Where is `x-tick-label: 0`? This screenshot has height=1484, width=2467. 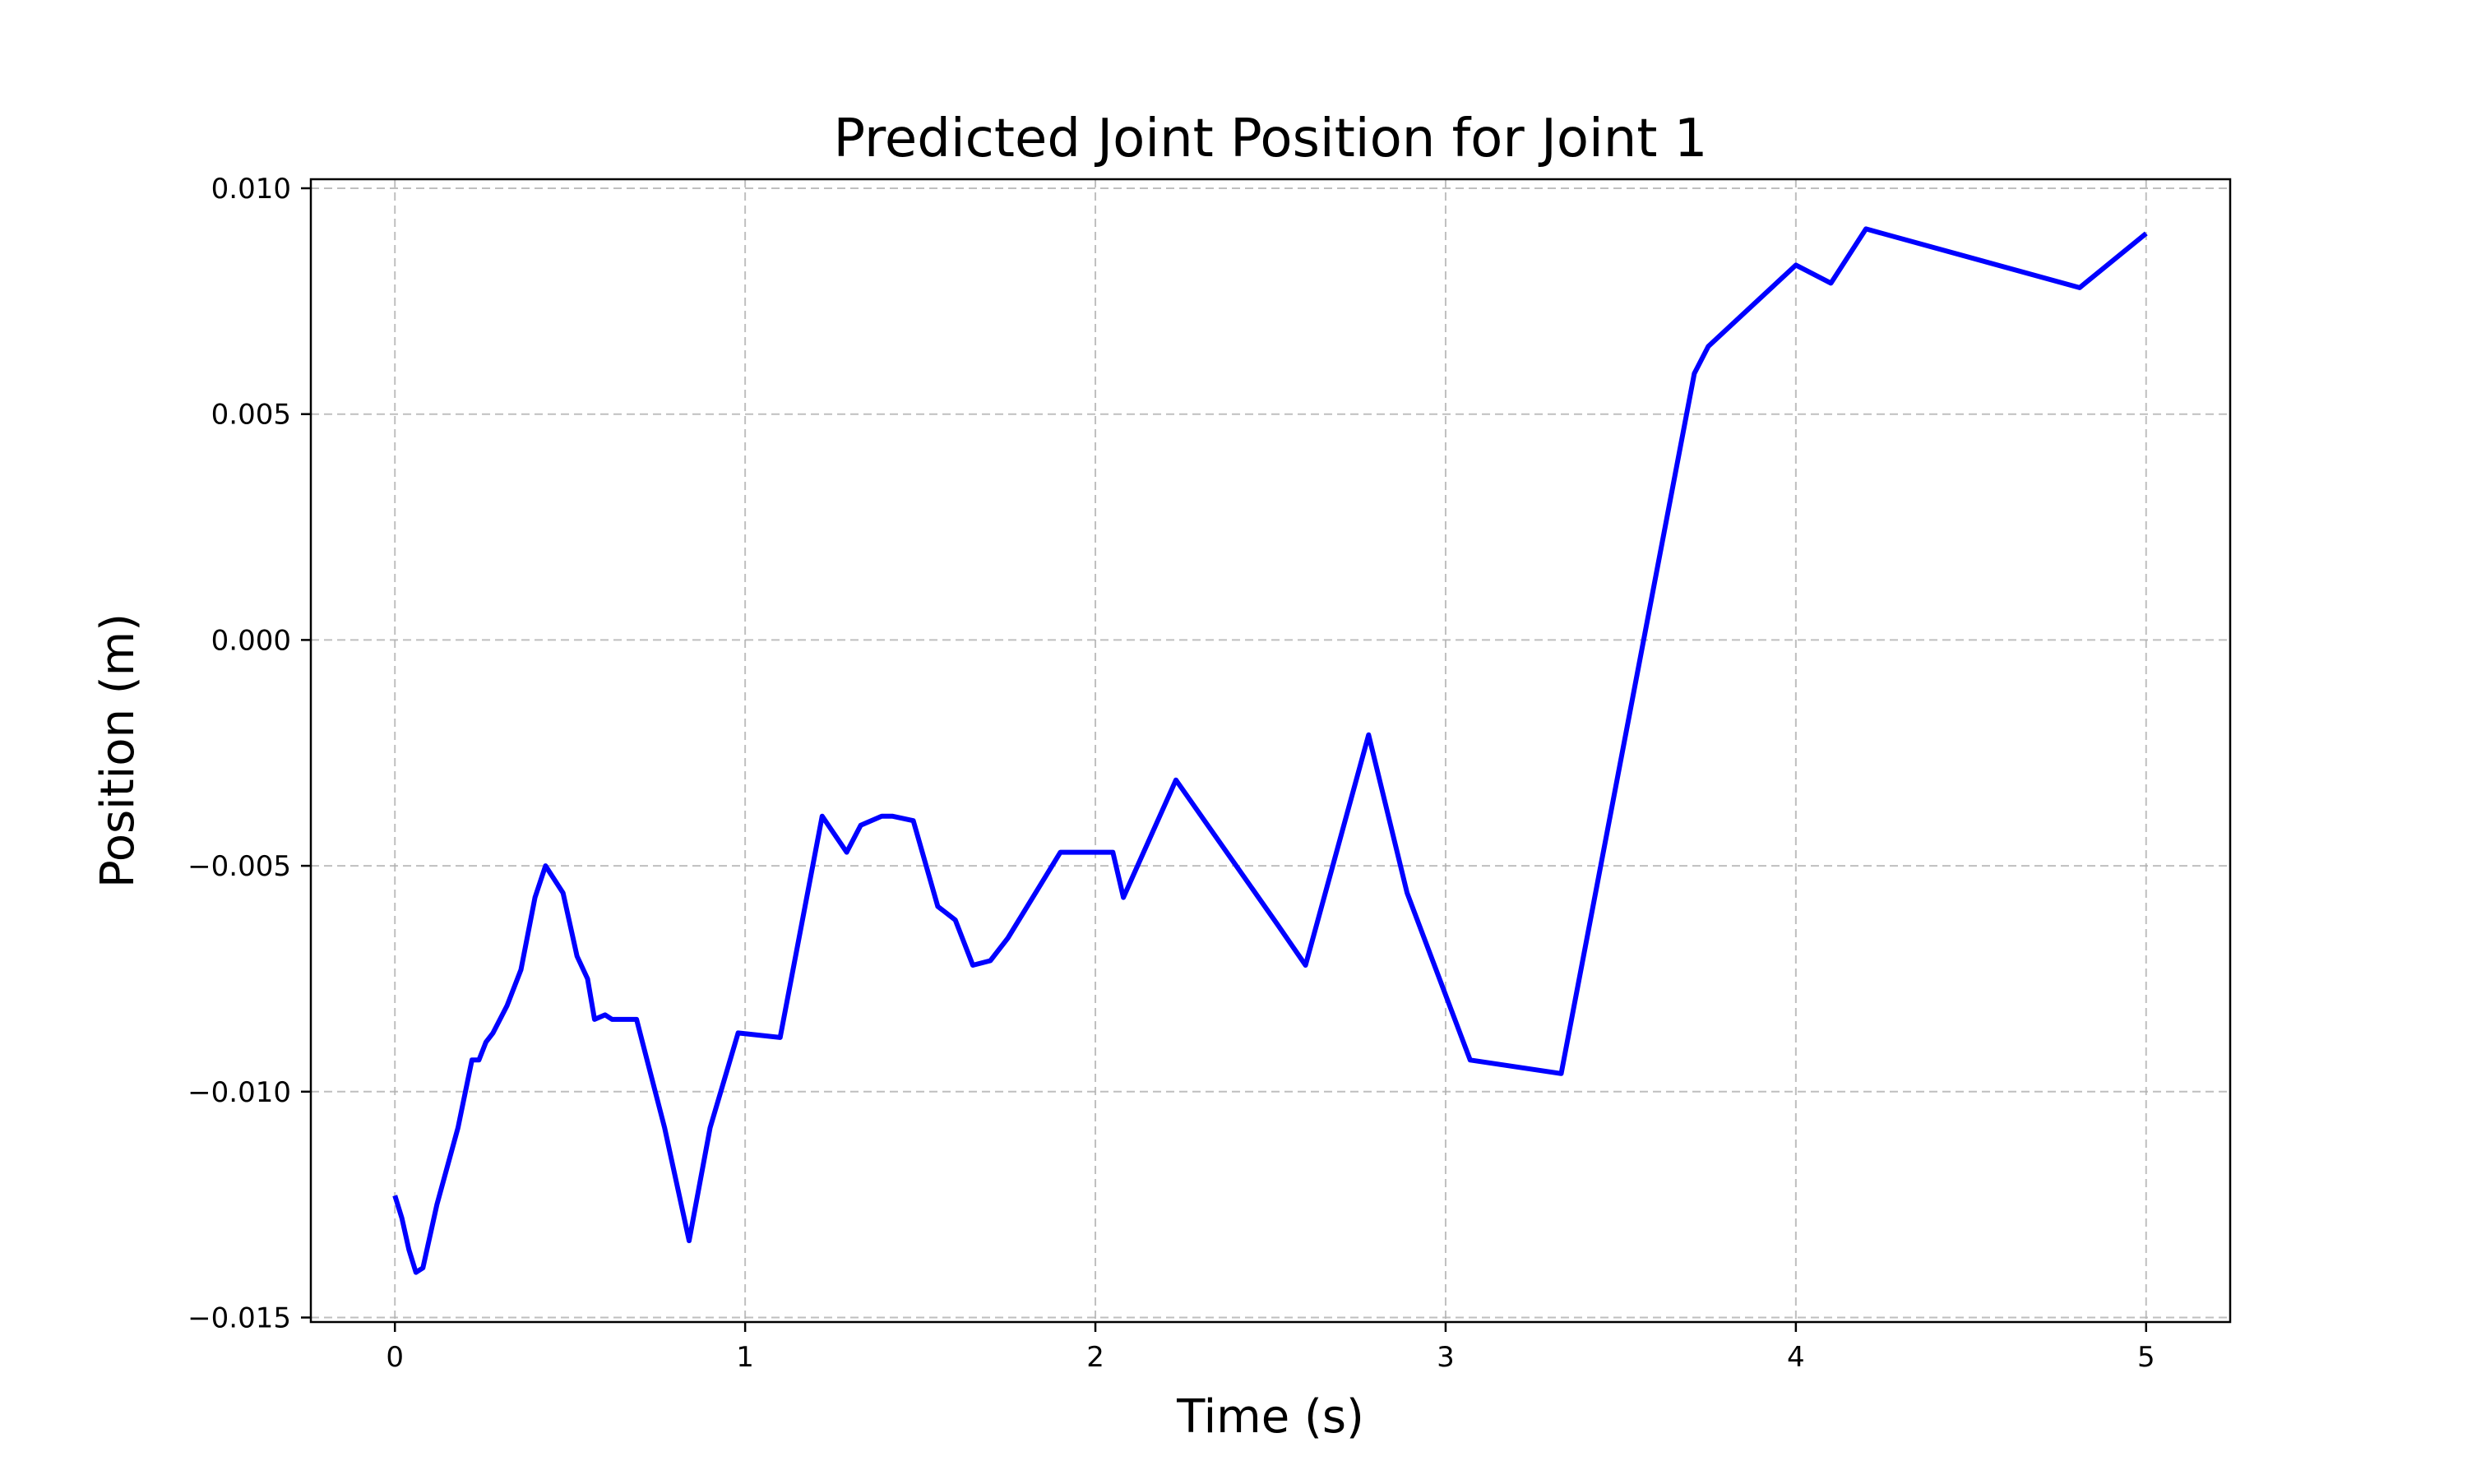 x-tick-label: 0 is located at coordinates (395, 1357).